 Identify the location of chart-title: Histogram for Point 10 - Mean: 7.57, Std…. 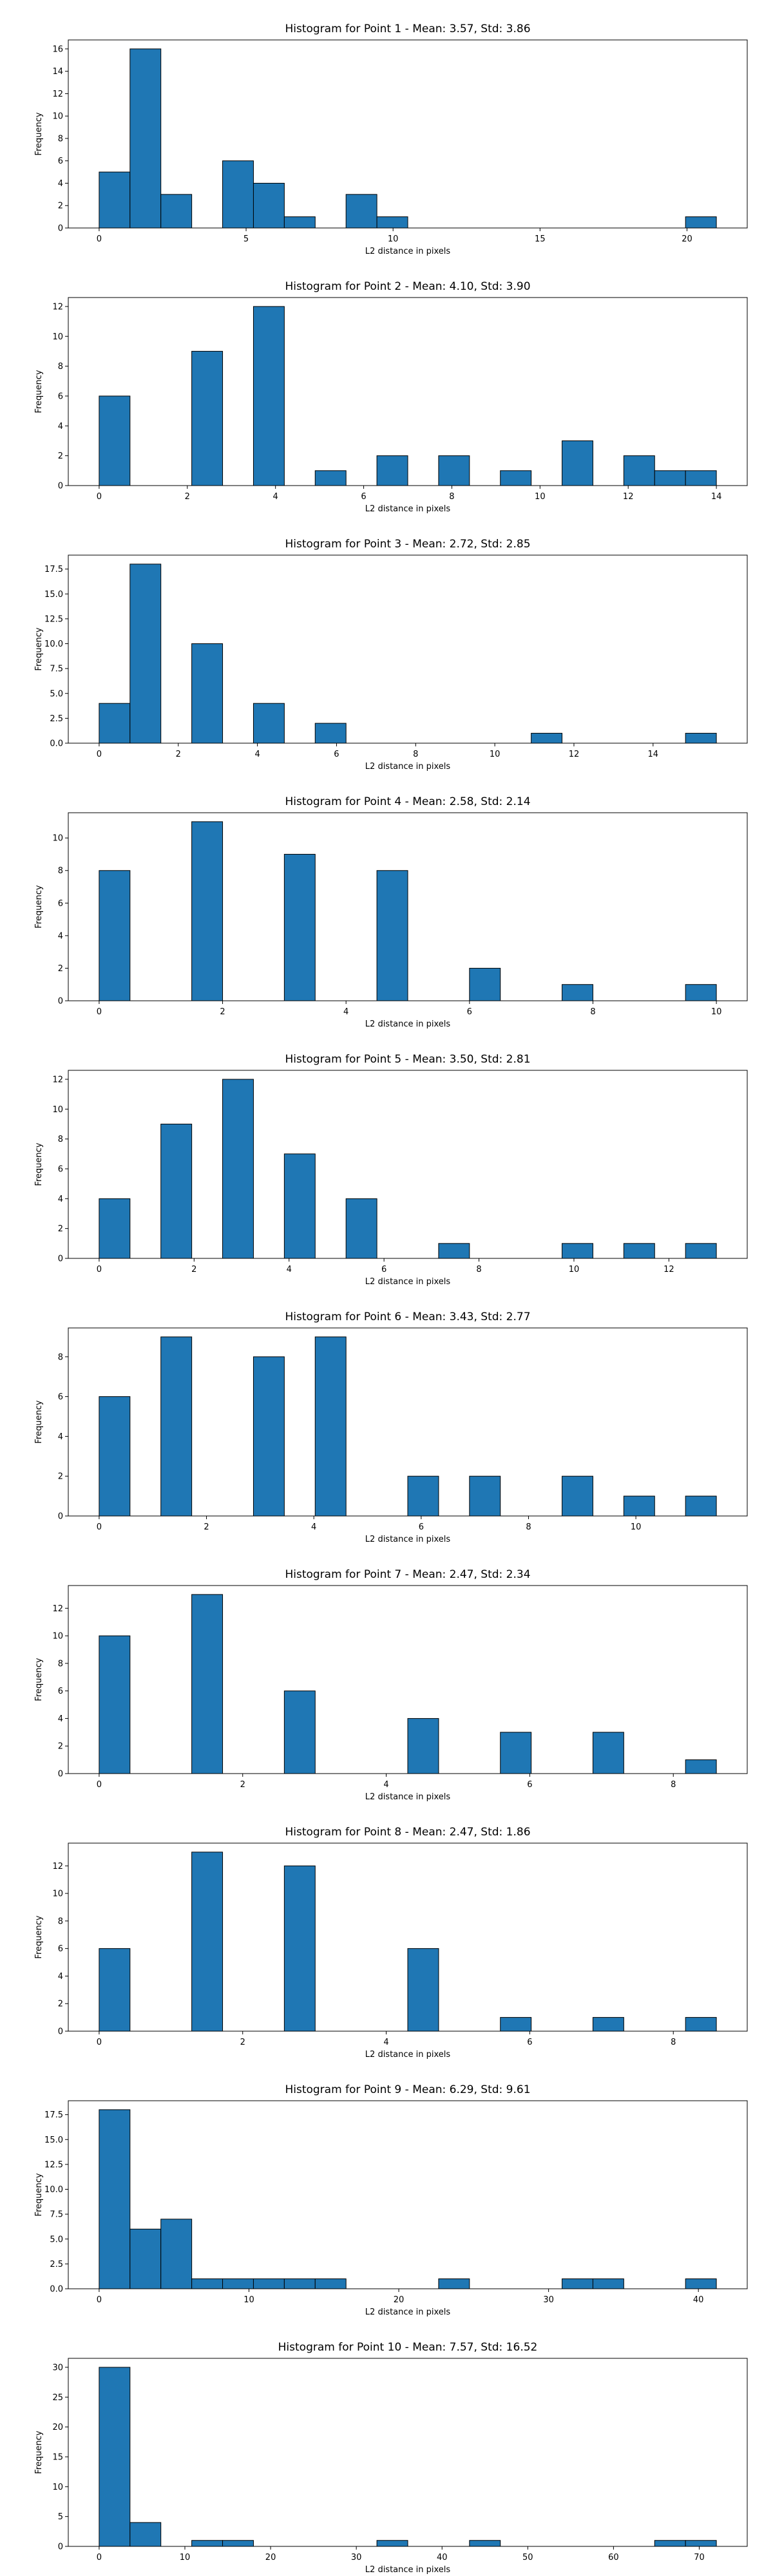
(408, 2347).